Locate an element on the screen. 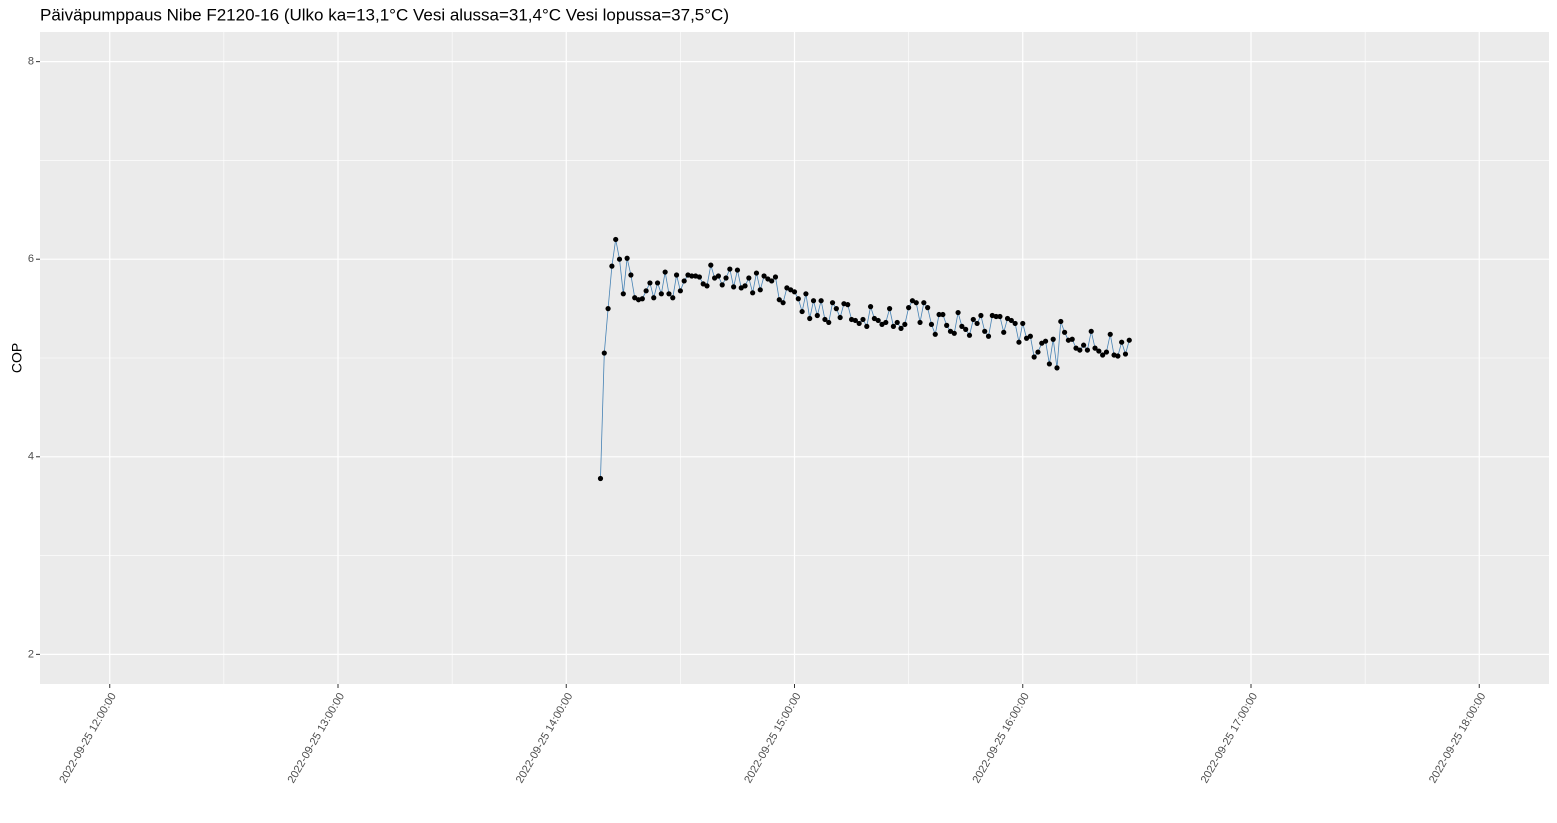 The width and height of the screenshot is (1557, 823). x-tick-label: 2022-09-25 18:00:00 is located at coordinates (1457, 738).